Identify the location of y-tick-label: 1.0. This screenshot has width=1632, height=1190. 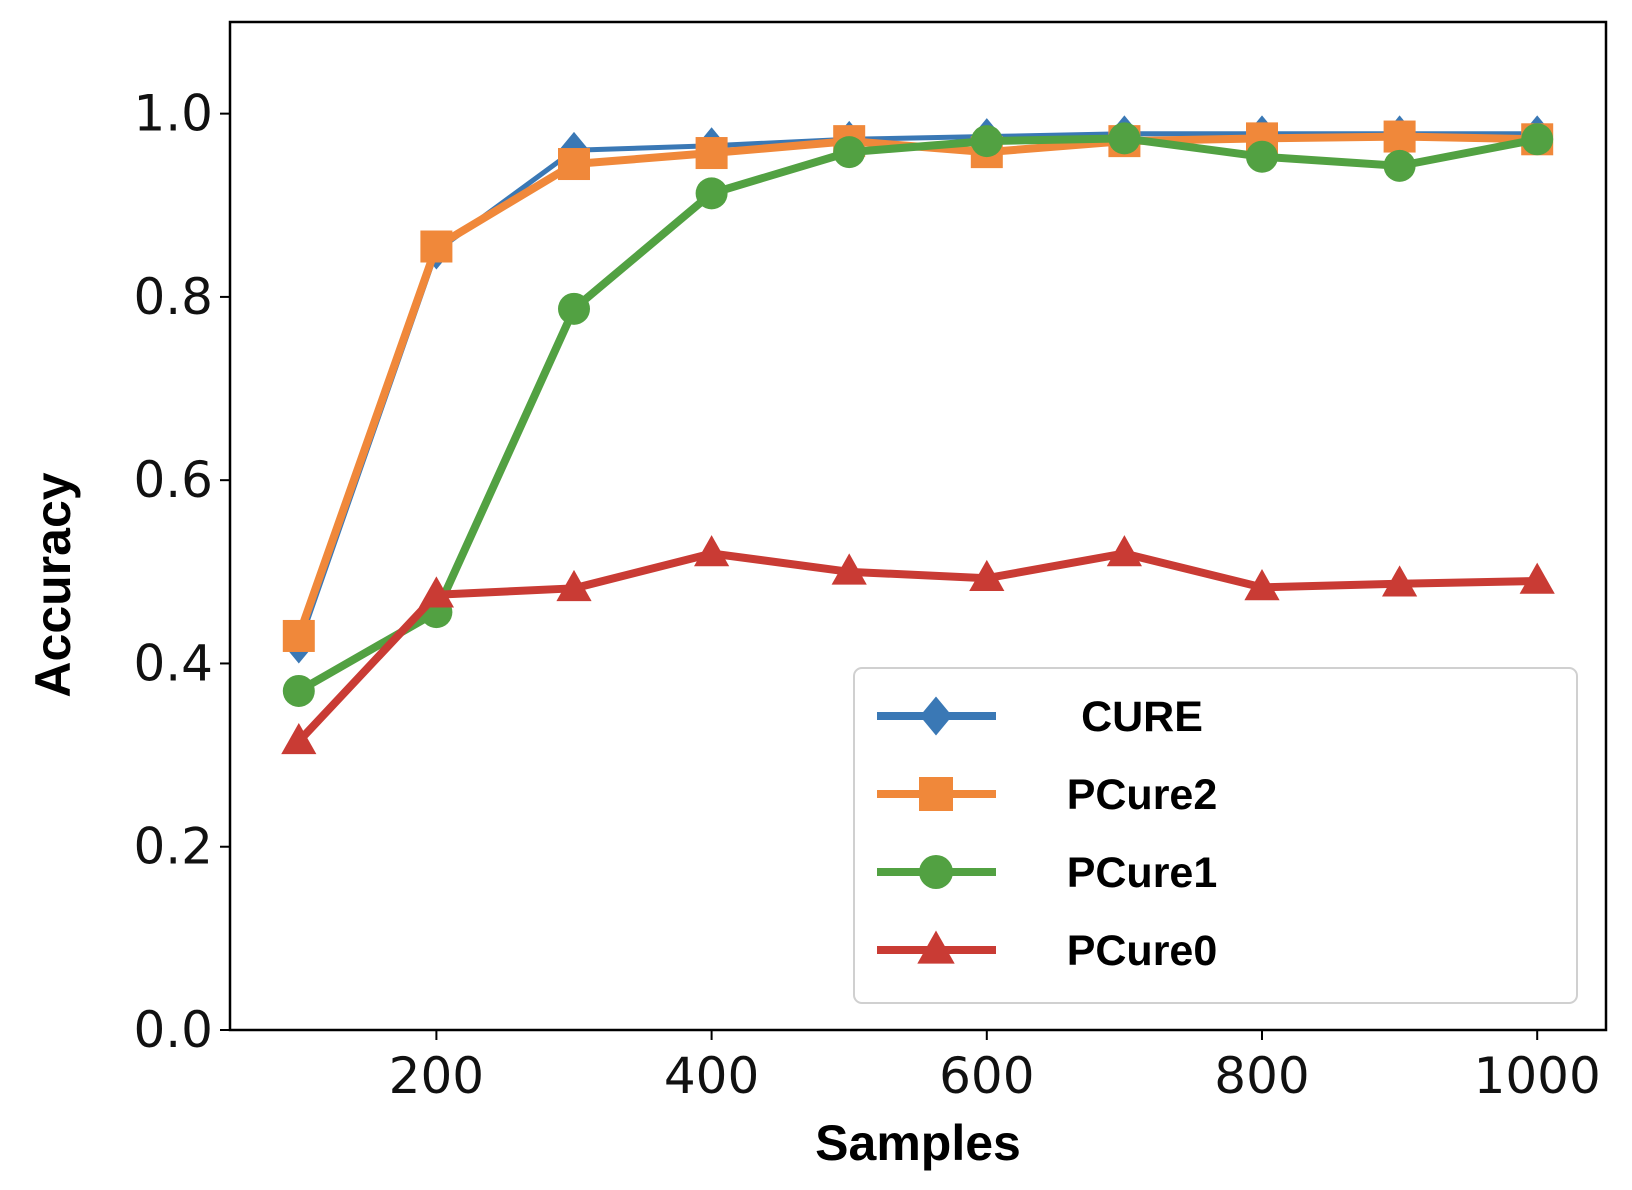
(173, 114).